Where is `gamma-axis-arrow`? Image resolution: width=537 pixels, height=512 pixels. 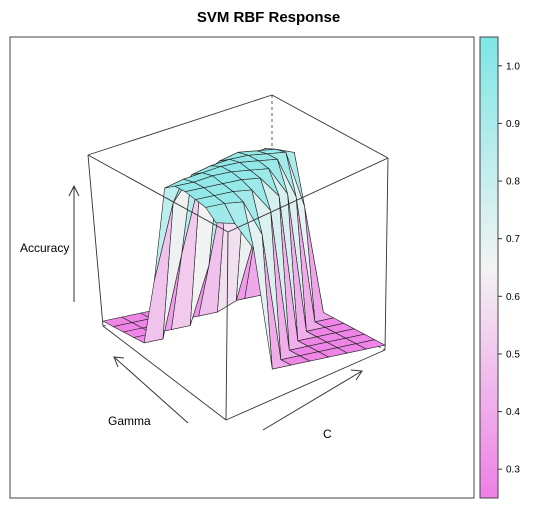 gamma-axis-arrow is located at coordinates (151, 390).